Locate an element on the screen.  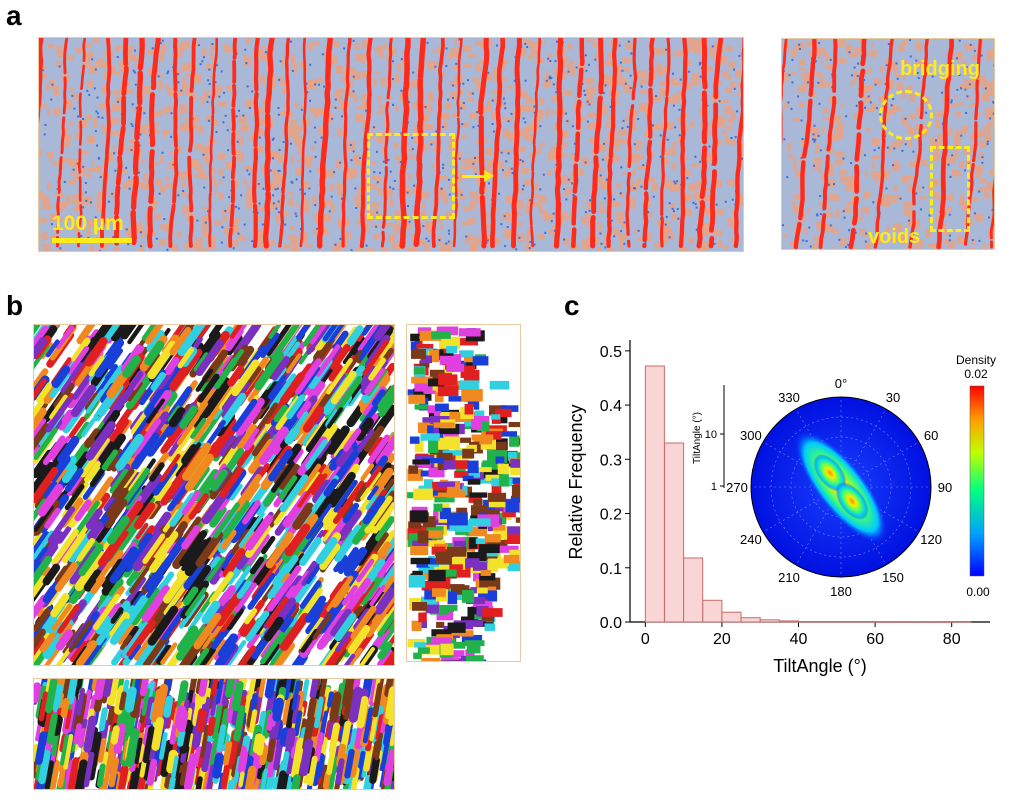
voids-label: voids is located at coordinates (894, 237).